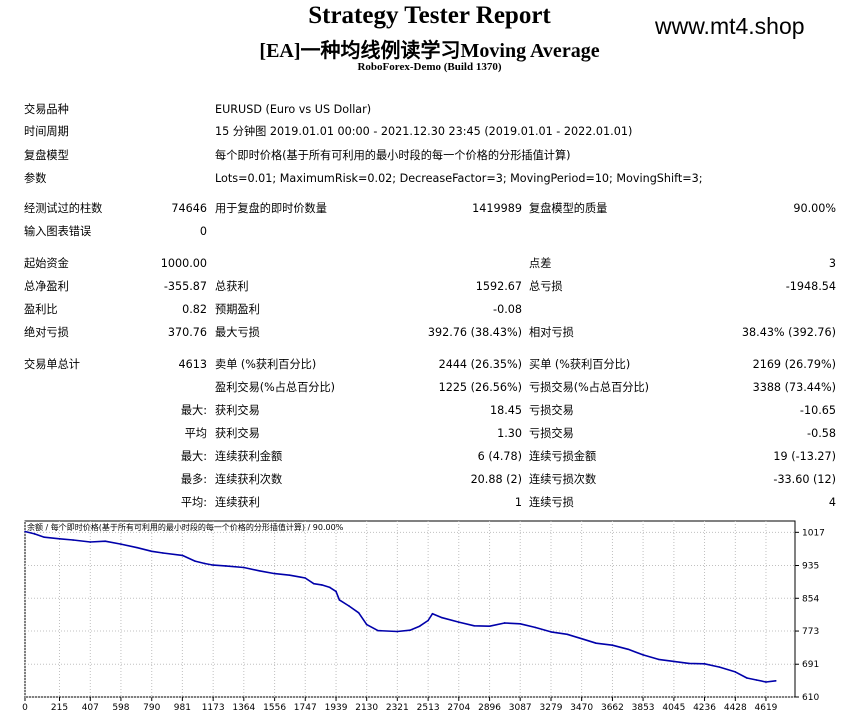  What do you see at coordinates (429, 67) in the screenshot?
I see `build-info: RoboForex-Demo (Build 1370)` at bounding box center [429, 67].